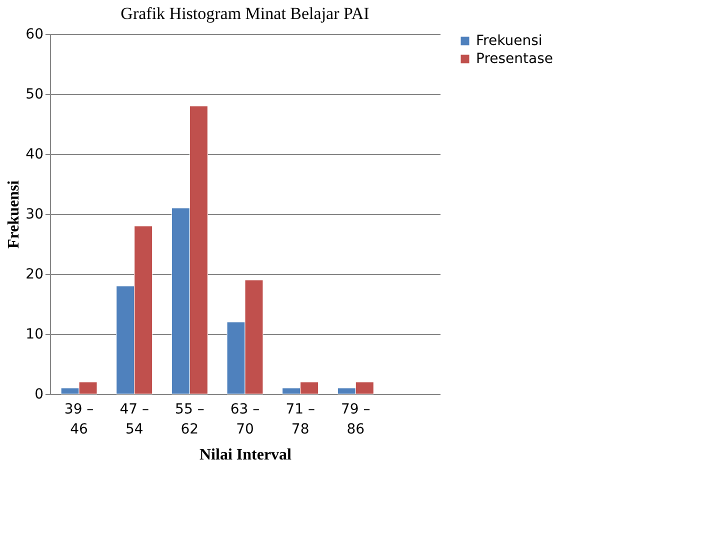 The height and width of the screenshot is (549, 713). Describe the element at coordinates (300, 420) in the screenshot. I see `x-tick-label: 71 – 78` at that location.